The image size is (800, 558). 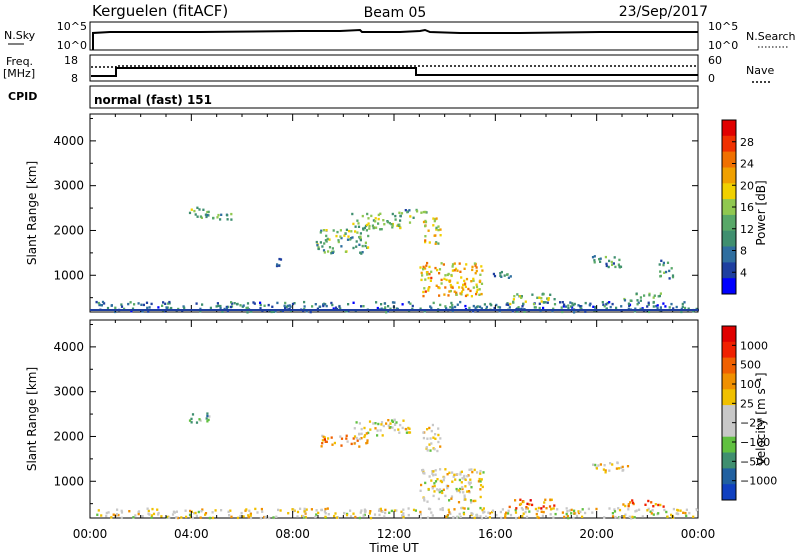 What do you see at coordinates (19, 61) in the screenshot?
I see `freq-label: Freq.` at bounding box center [19, 61].